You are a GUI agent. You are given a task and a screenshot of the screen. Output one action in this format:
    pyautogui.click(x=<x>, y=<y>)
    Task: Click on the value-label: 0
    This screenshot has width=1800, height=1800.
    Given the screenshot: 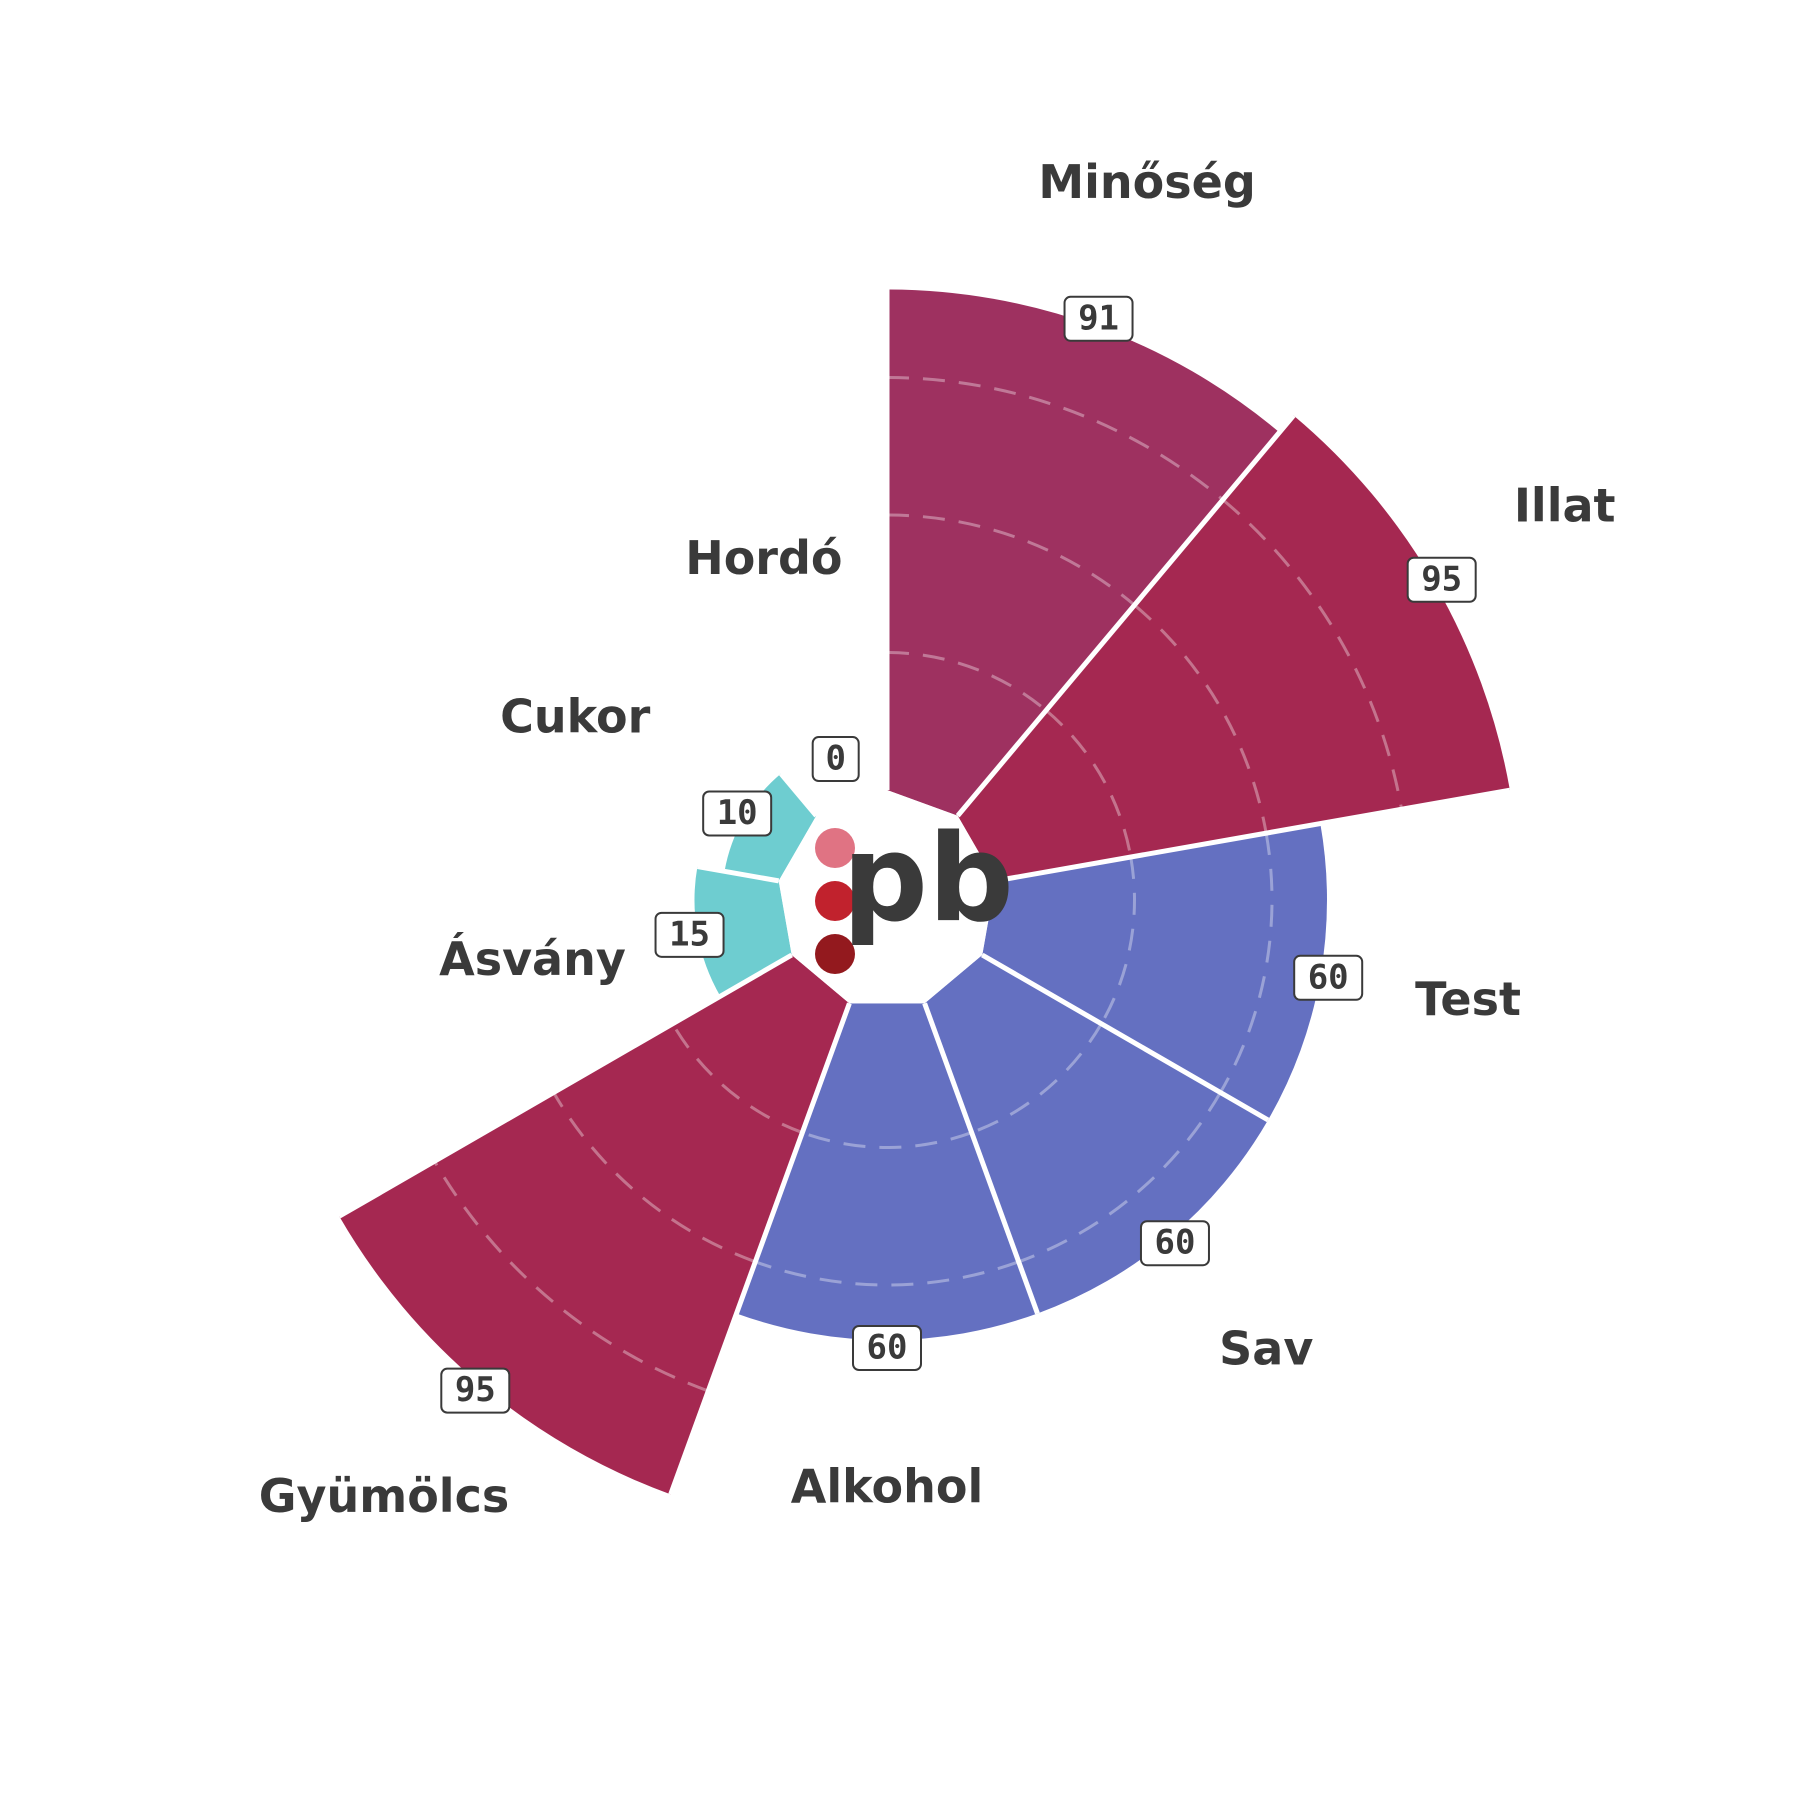 What is the action you would take?
    pyautogui.click(x=835, y=759)
    